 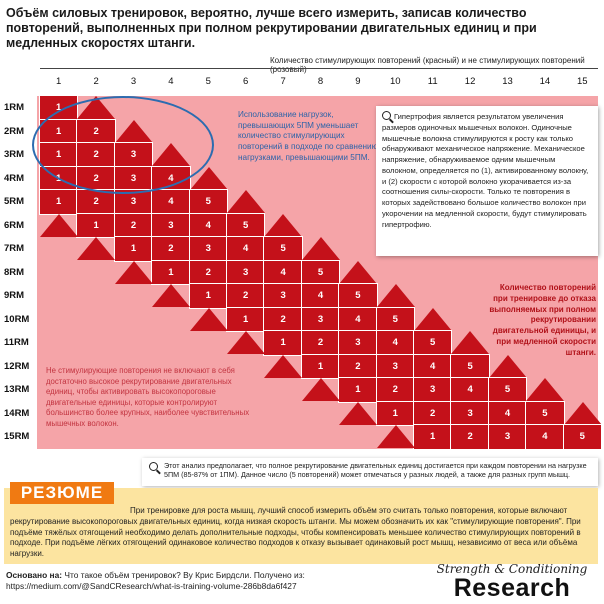 I want to click on source-label: Основано на:, so click(x=34, y=575).